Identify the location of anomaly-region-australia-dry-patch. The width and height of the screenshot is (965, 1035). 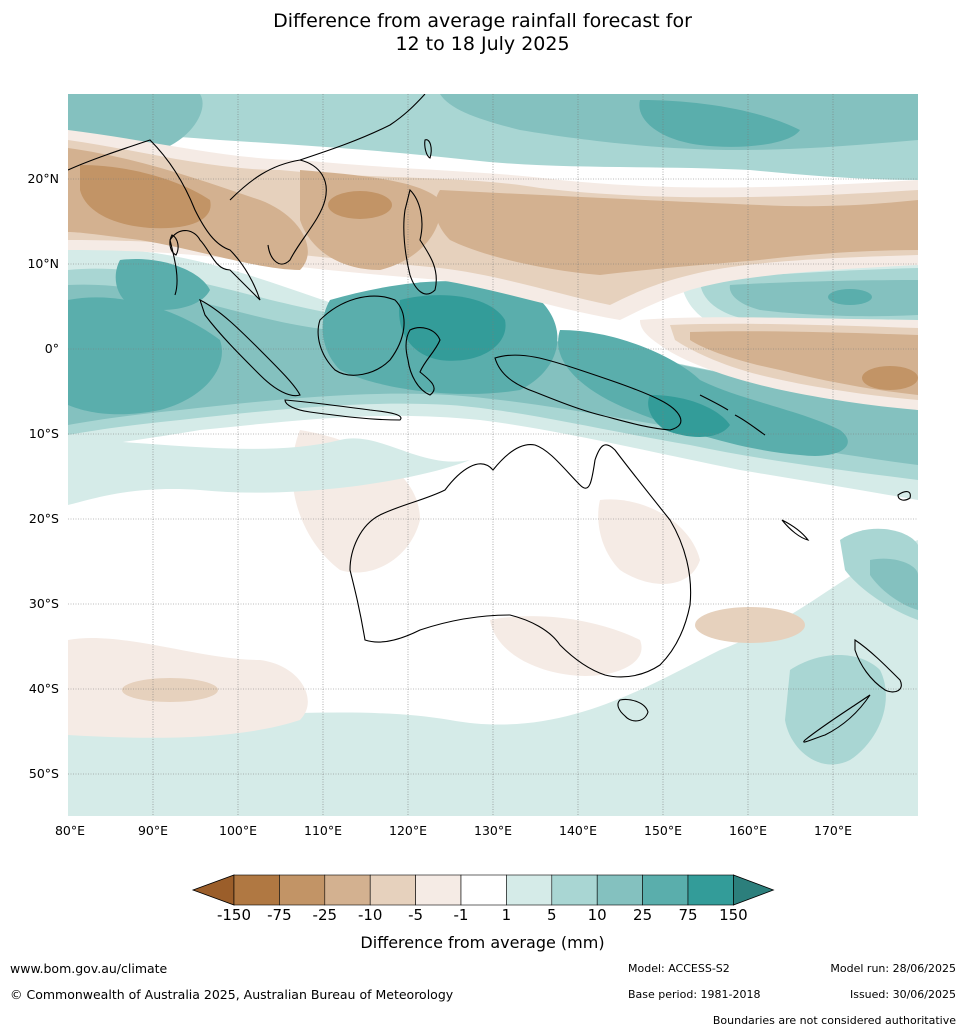
(649, 541).